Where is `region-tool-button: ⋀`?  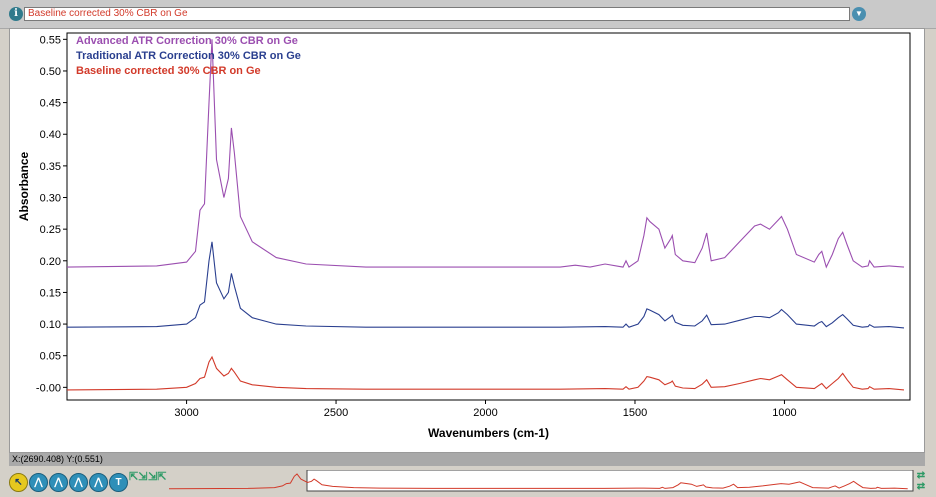
region-tool-button: ⋀ is located at coordinates (38, 482).